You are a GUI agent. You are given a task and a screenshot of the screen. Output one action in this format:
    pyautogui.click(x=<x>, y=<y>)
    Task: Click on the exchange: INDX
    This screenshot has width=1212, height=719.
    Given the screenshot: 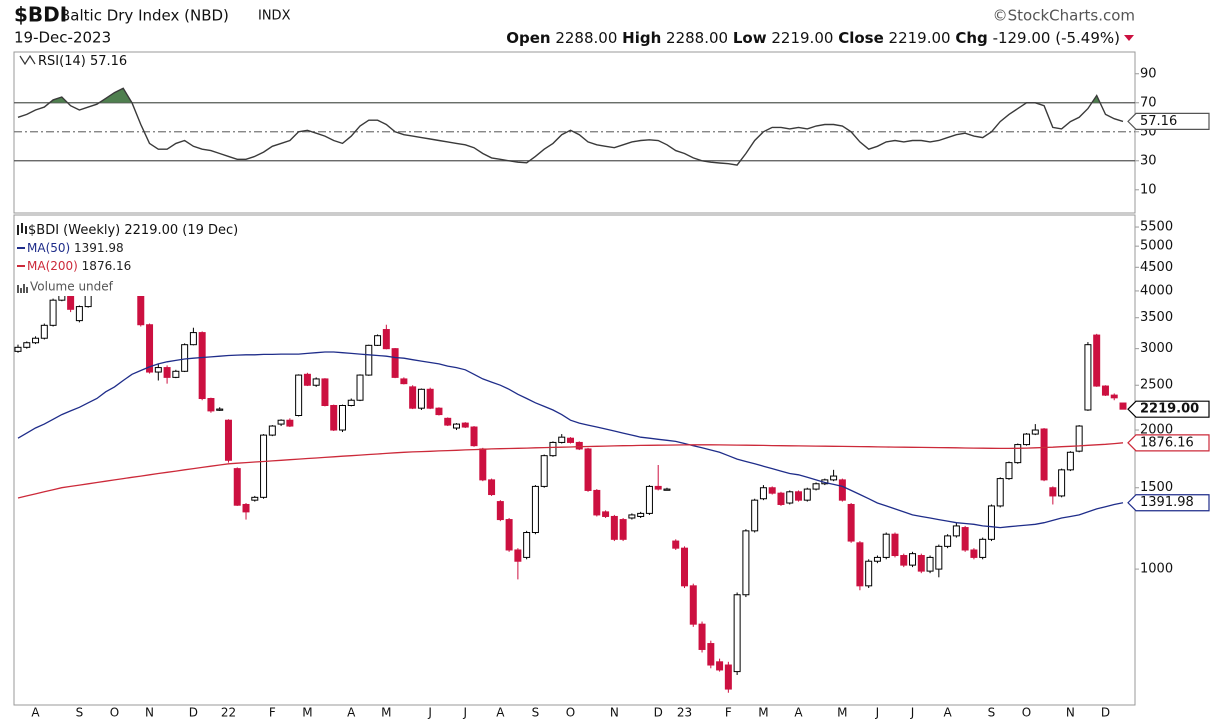 What is the action you would take?
    pyautogui.click(x=274, y=16)
    